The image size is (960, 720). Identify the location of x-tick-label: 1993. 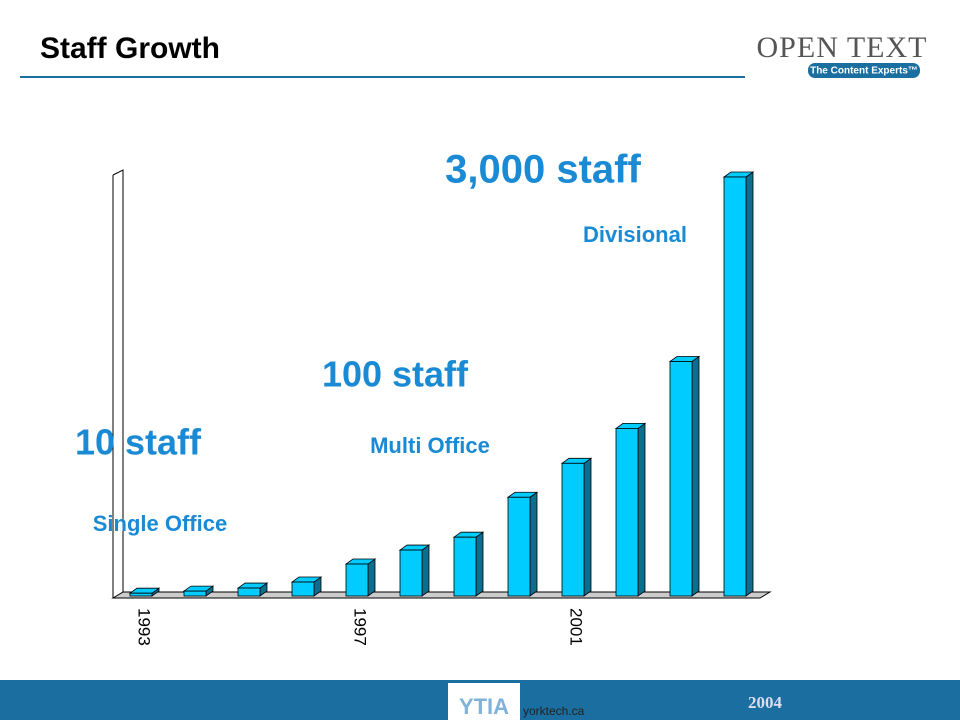
(144, 627).